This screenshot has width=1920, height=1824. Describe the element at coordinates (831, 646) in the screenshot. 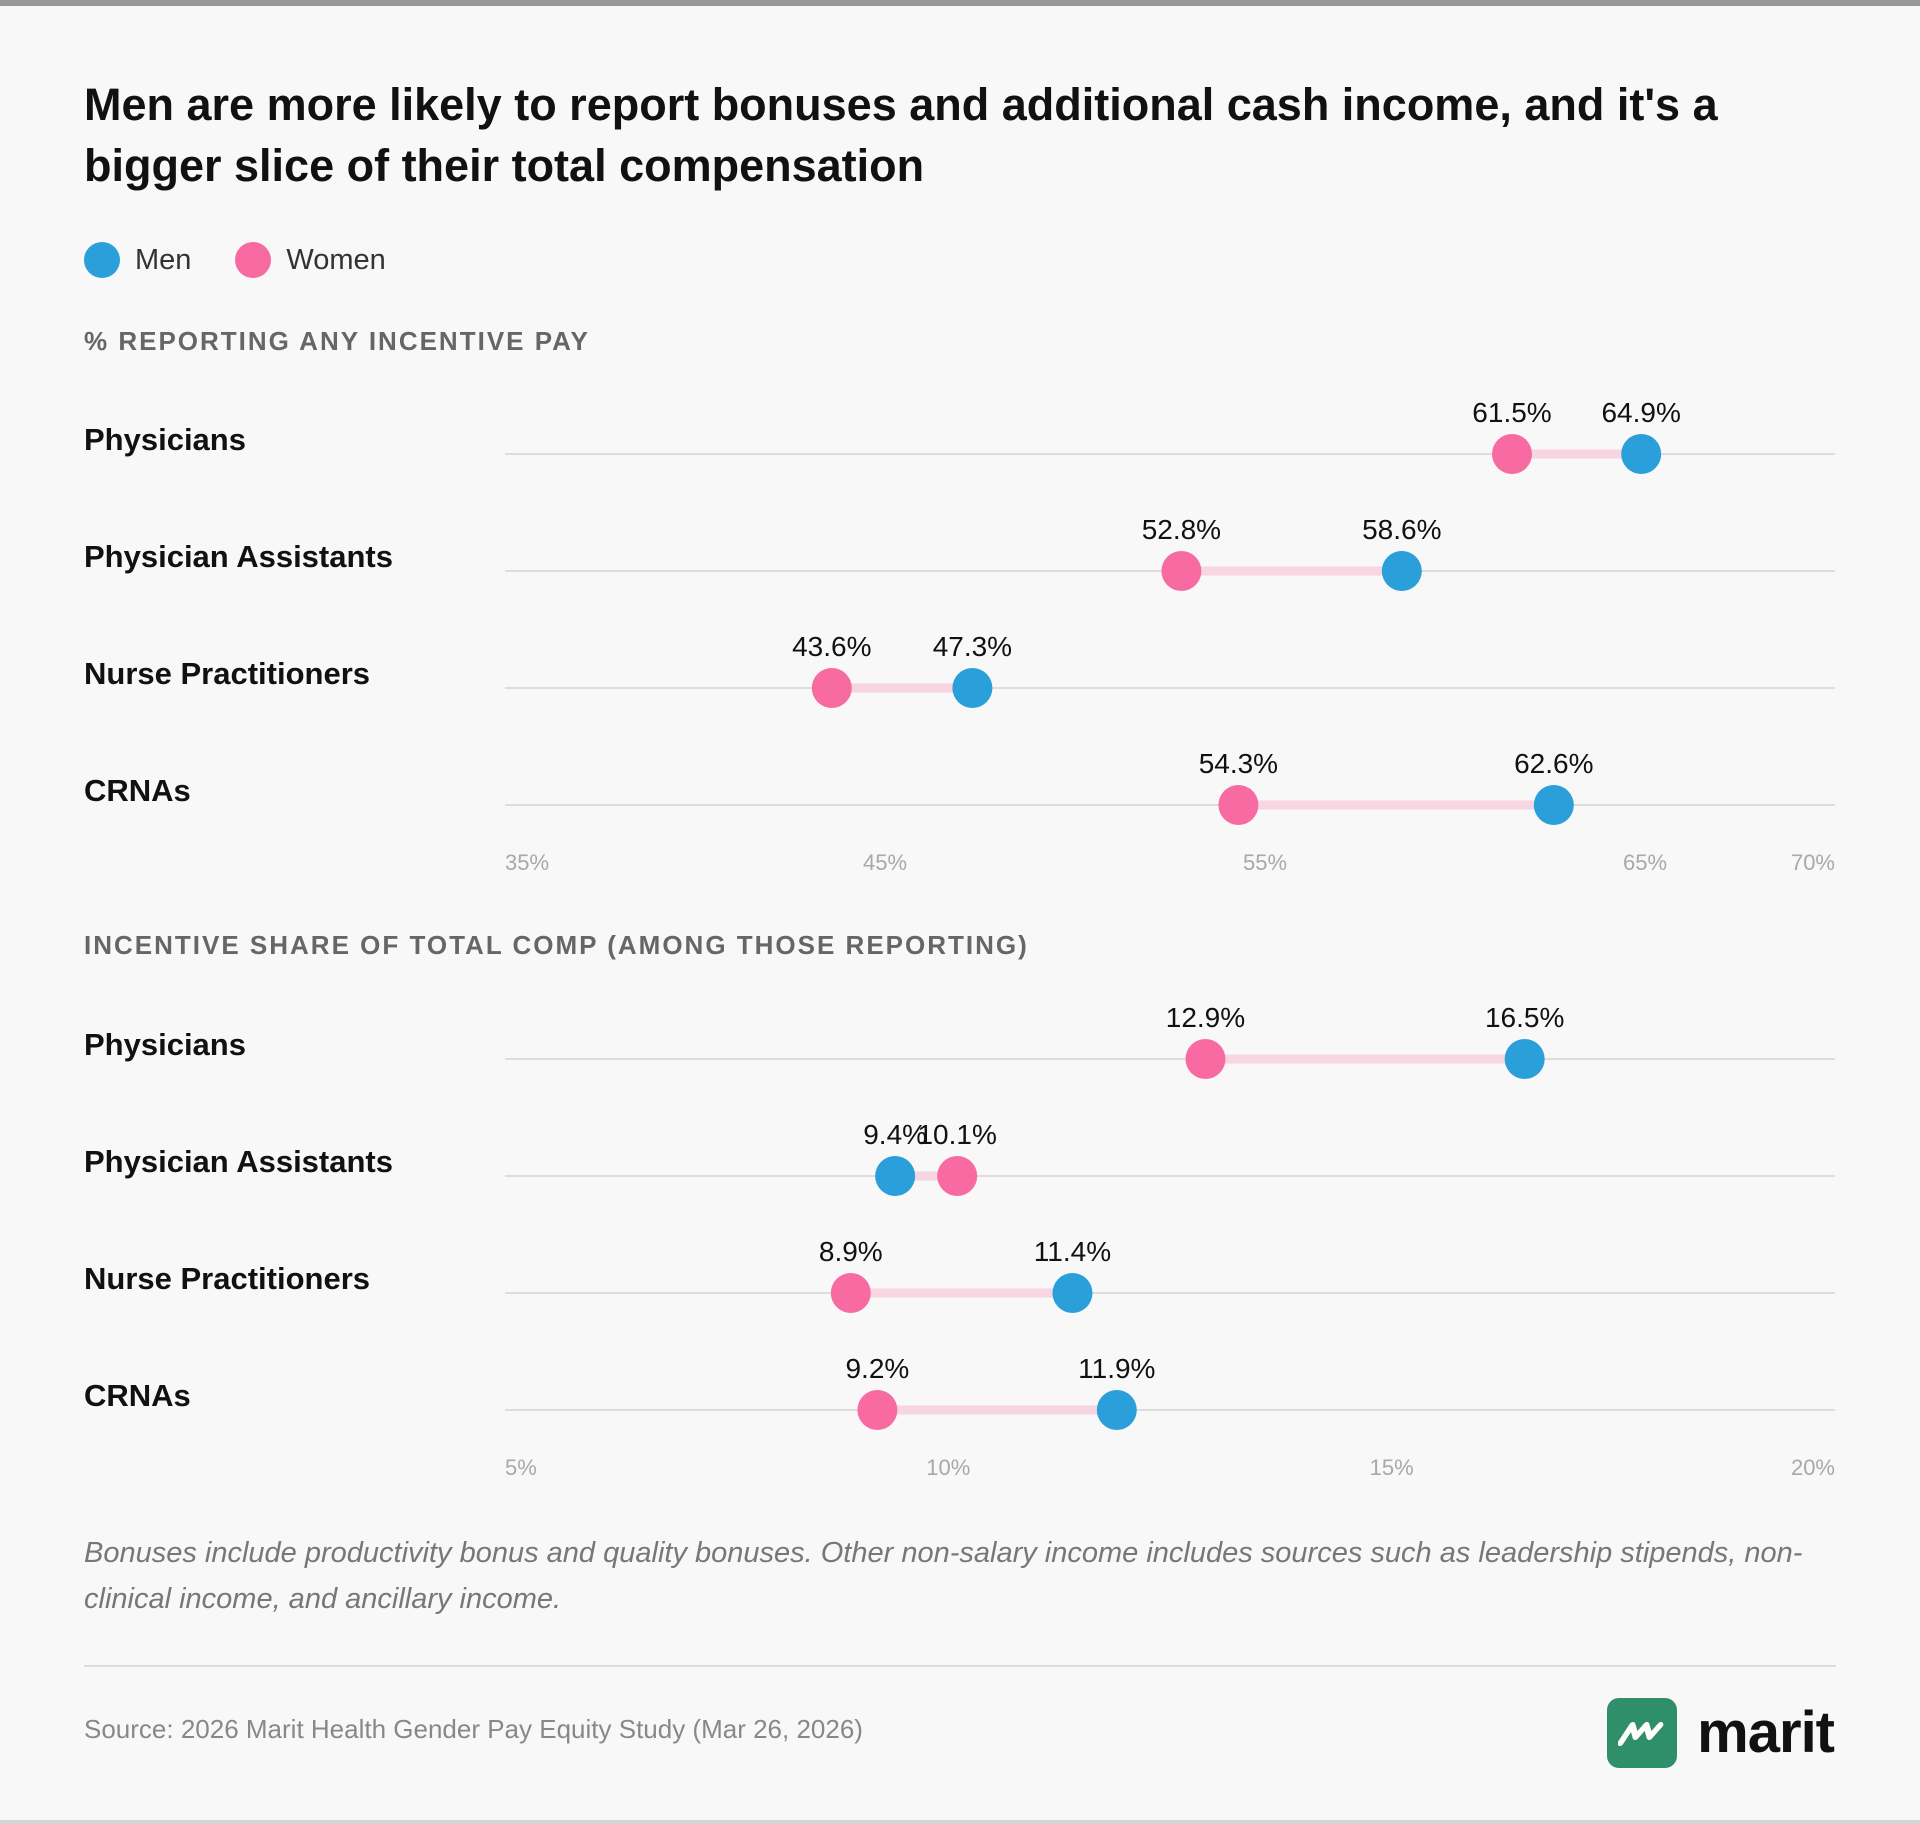

I see `value-label-women-nurse-practitioners: 43.6%` at that location.